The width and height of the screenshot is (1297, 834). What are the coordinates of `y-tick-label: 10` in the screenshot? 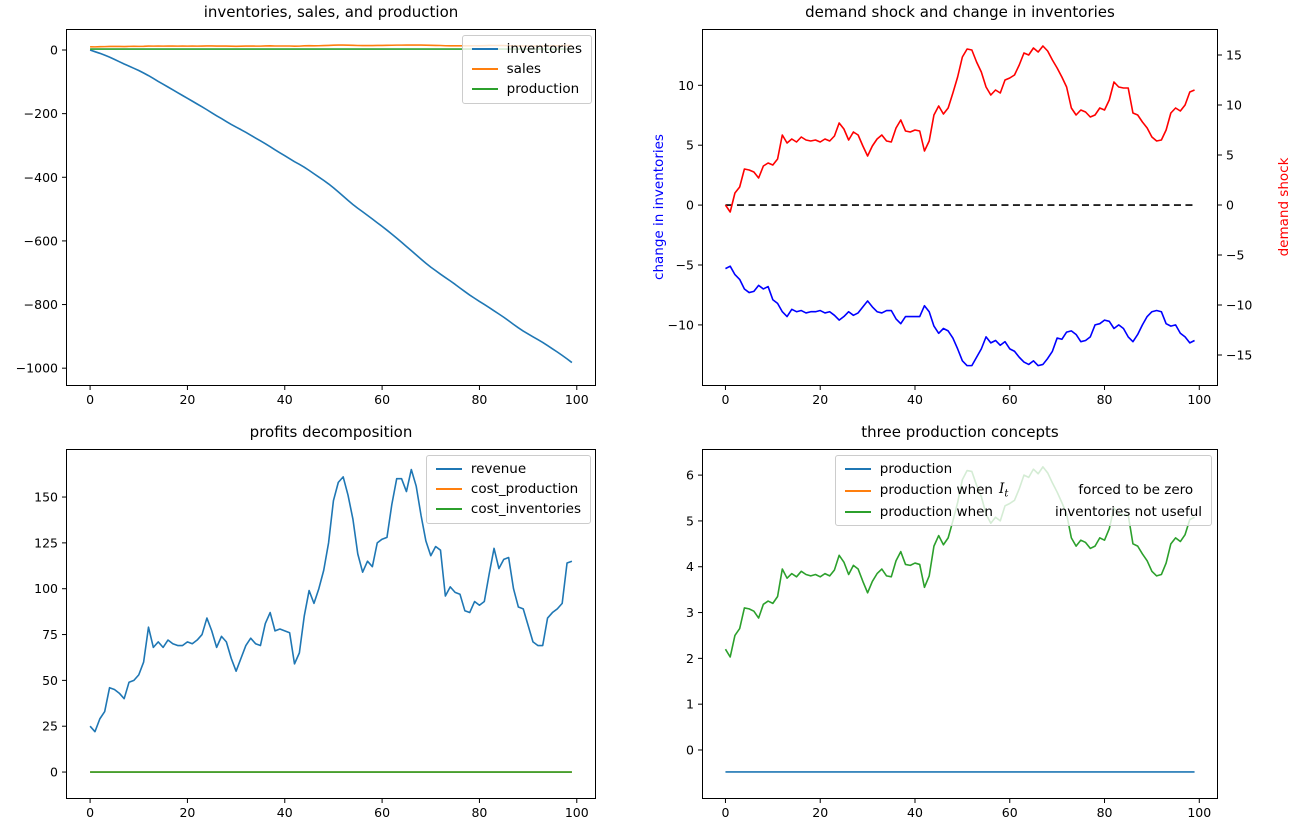 It's located at (686, 85).